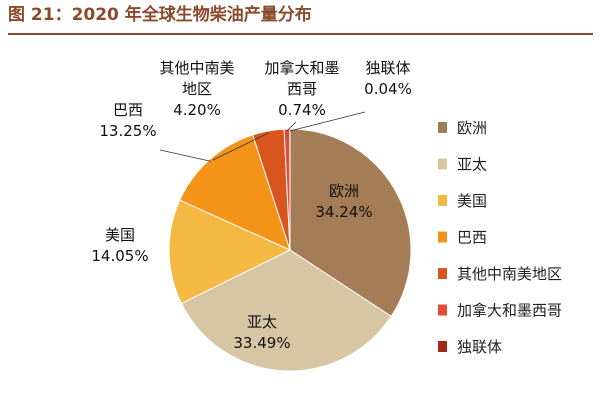 This screenshot has width=600, height=400. Describe the element at coordinates (120, 235) in the screenshot. I see `slice-3-name-label: 美国` at that location.